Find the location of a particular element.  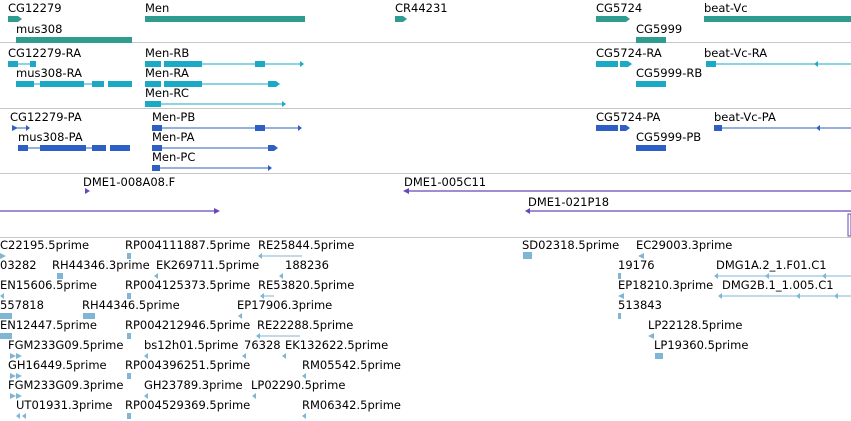

est-label: EN12447.5prime is located at coordinates (48, 325).